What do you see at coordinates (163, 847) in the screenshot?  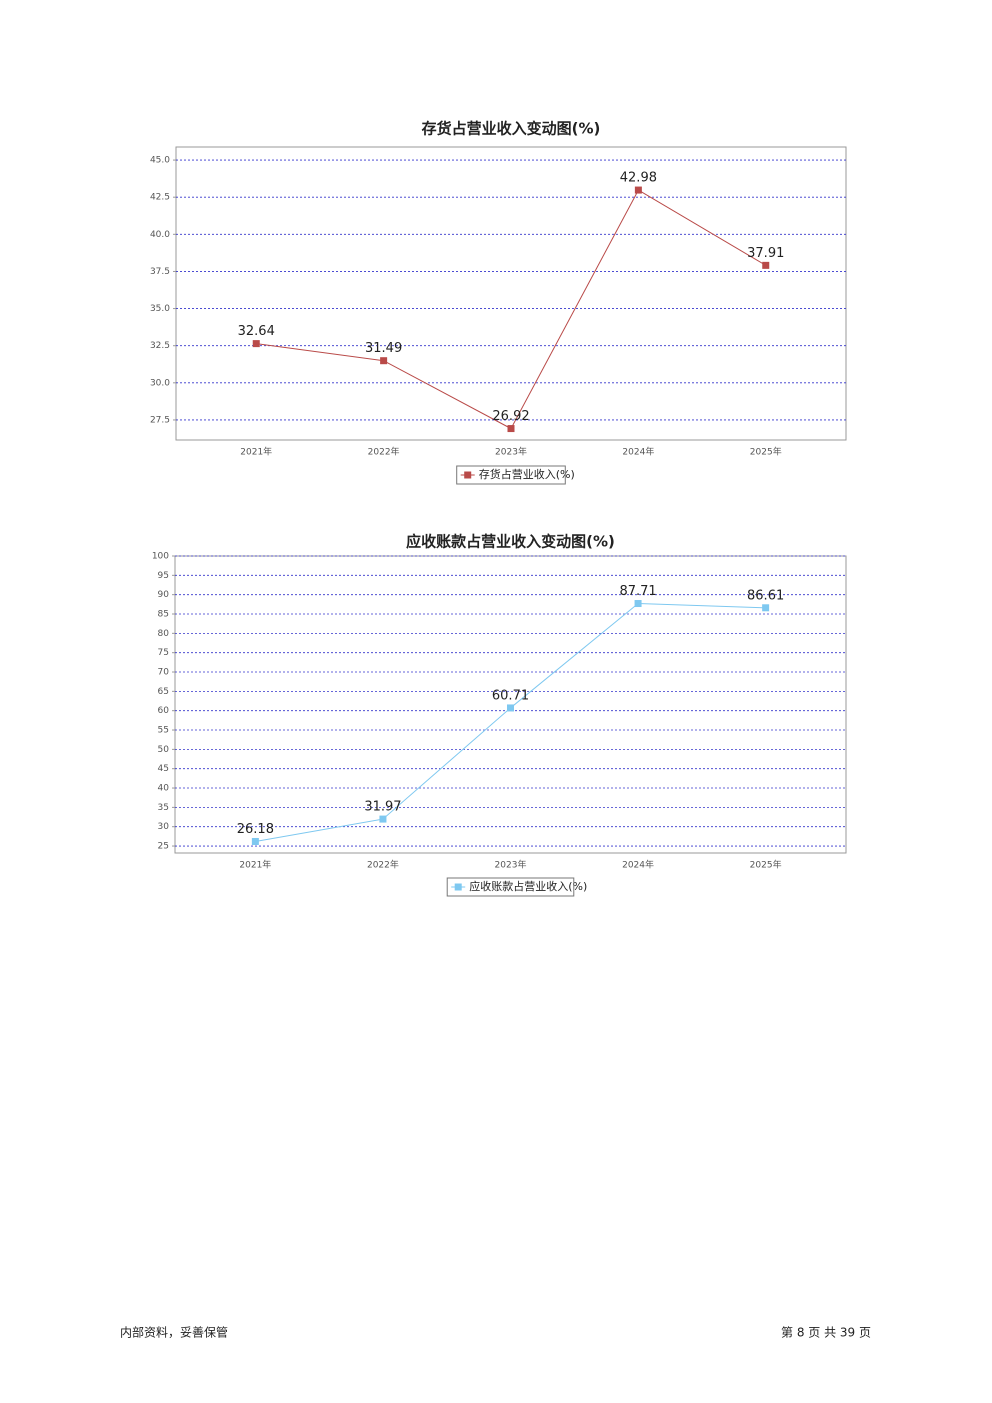 I see `y-tick-label: 25` at bounding box center [163, 847].